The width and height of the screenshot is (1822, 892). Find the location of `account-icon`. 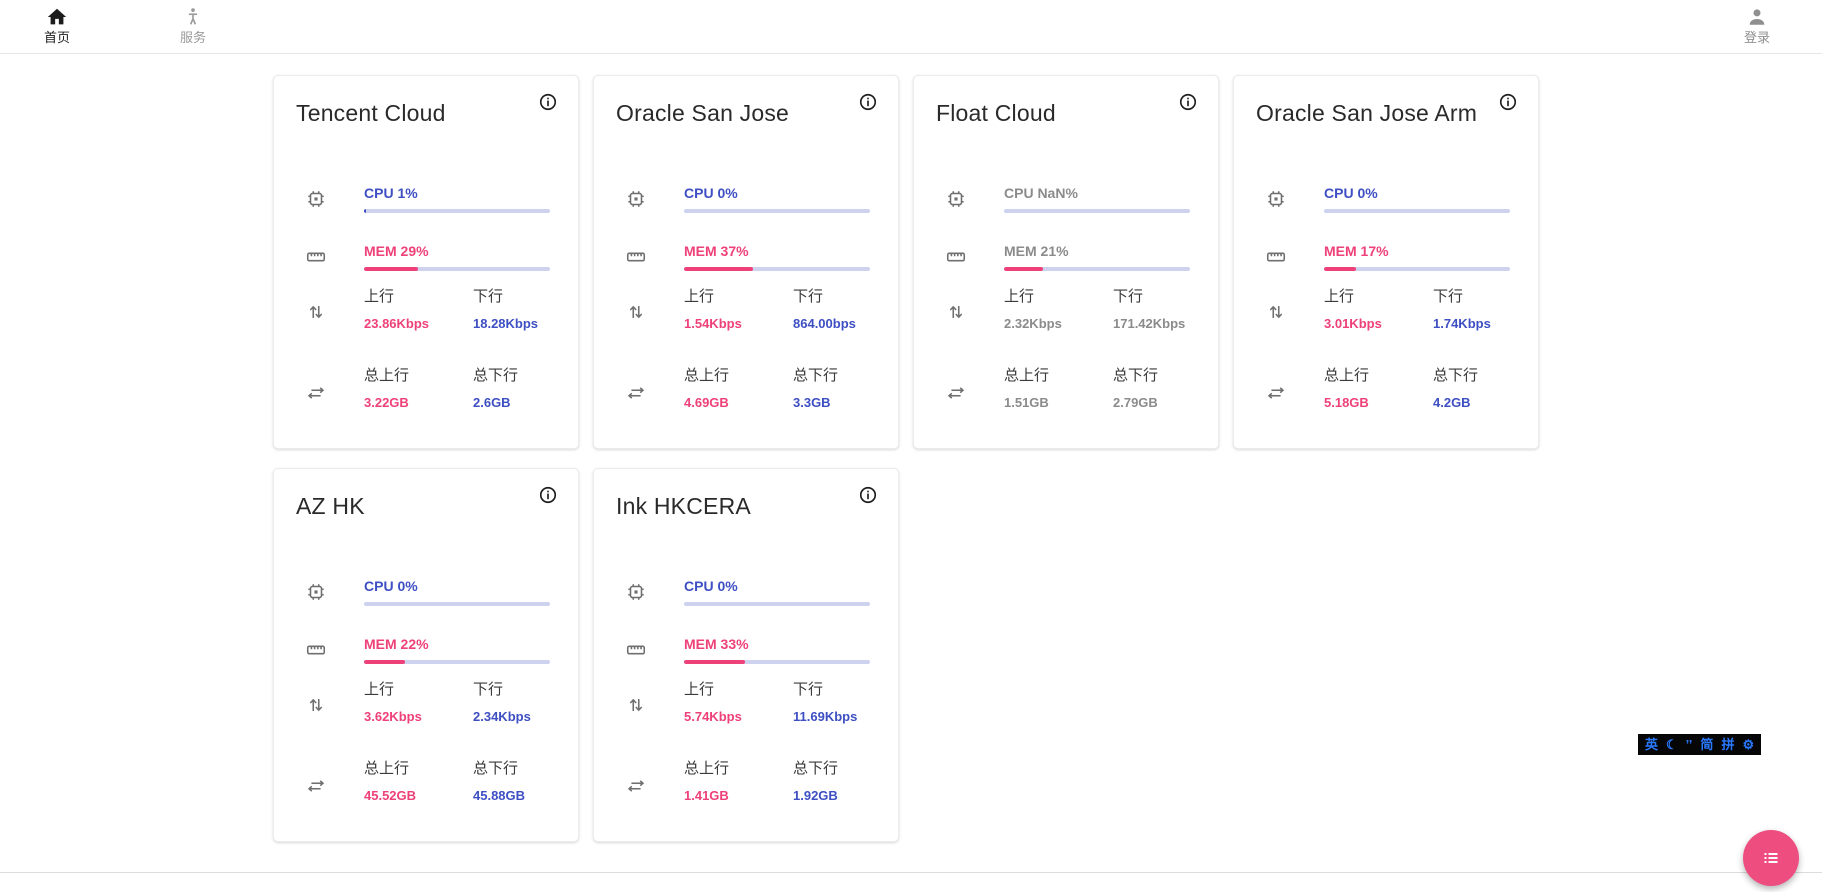

account-icon is located at coordinates (1757, 17).